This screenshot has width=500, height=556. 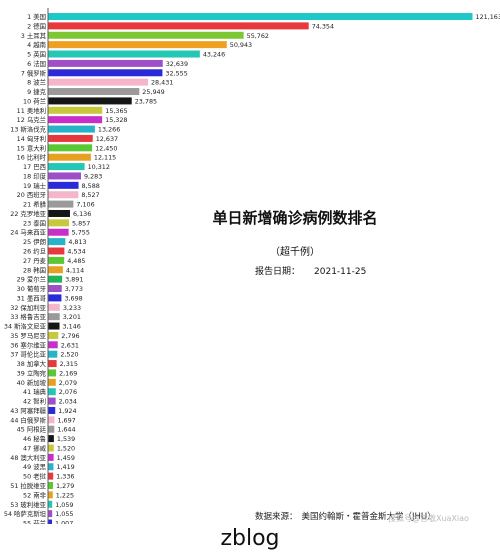 What do you see at coordinates (35, 466) in the screenshot?
I see `category-label: 49 波黑` at bounding box center [35, 466].